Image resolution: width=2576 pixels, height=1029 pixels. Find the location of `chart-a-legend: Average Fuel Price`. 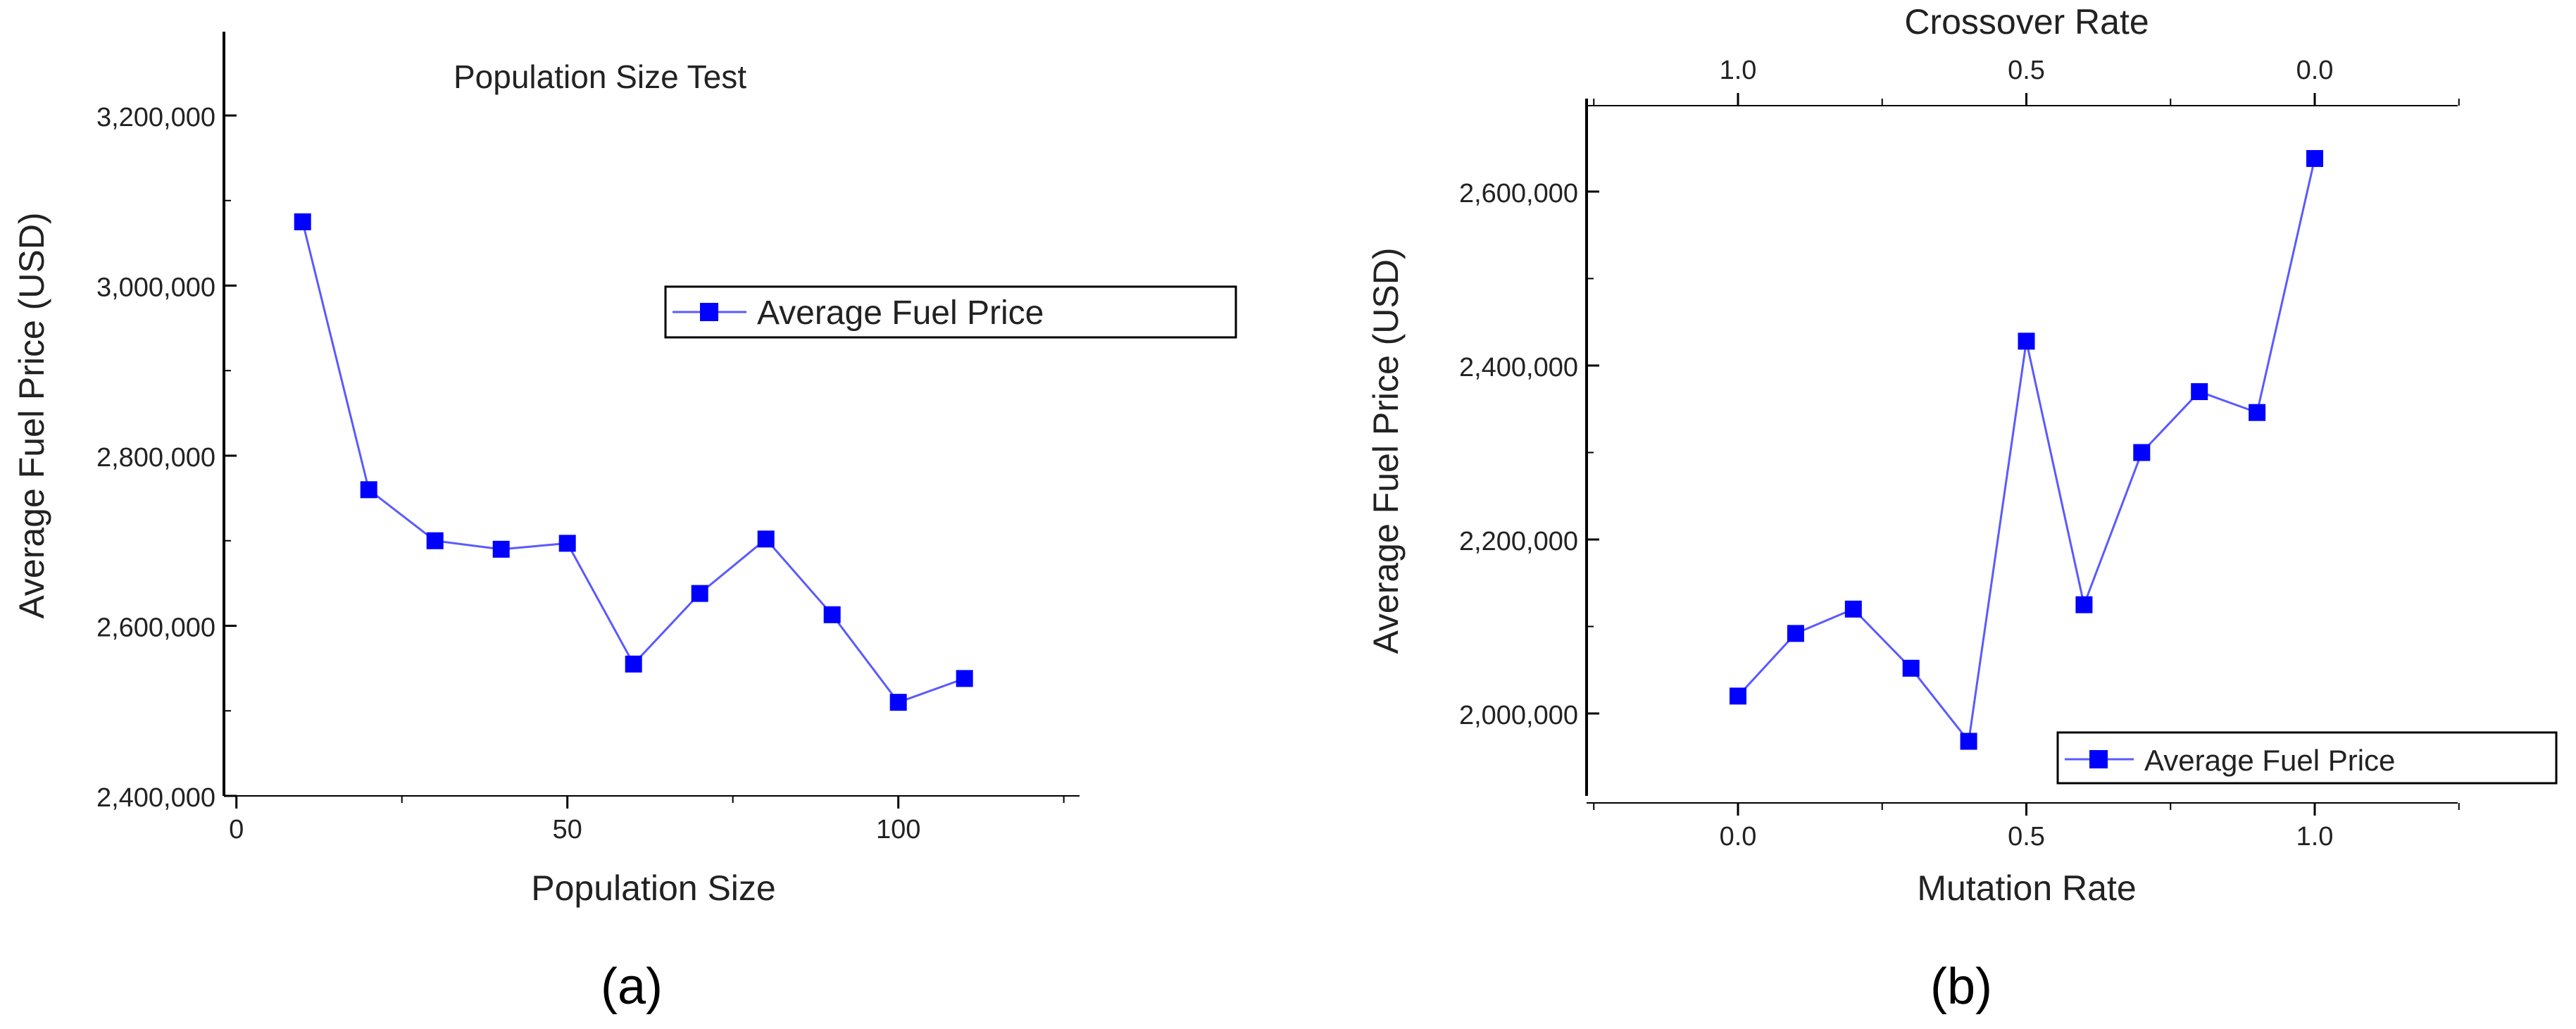

chart-a-legend: Average Fuel Price is located at coordinates (950, 312).